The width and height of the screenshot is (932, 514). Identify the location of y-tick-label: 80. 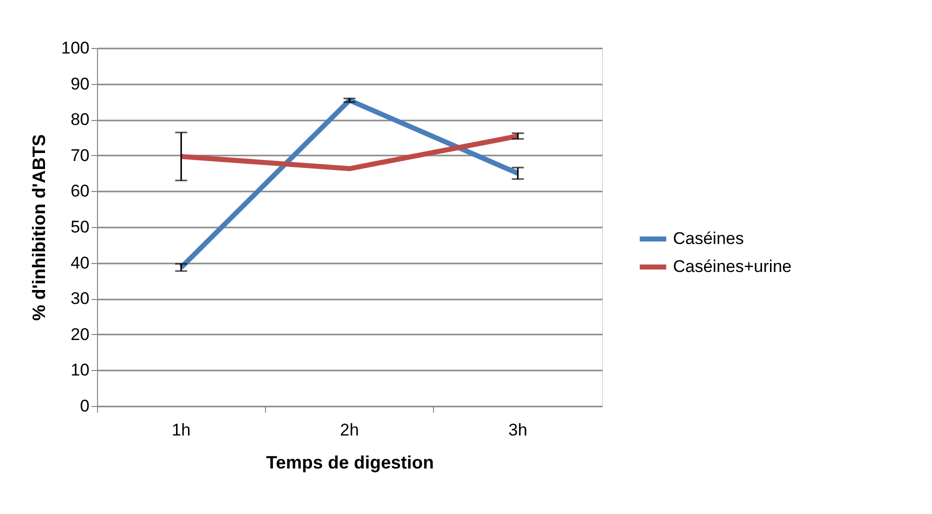
(80, 120).